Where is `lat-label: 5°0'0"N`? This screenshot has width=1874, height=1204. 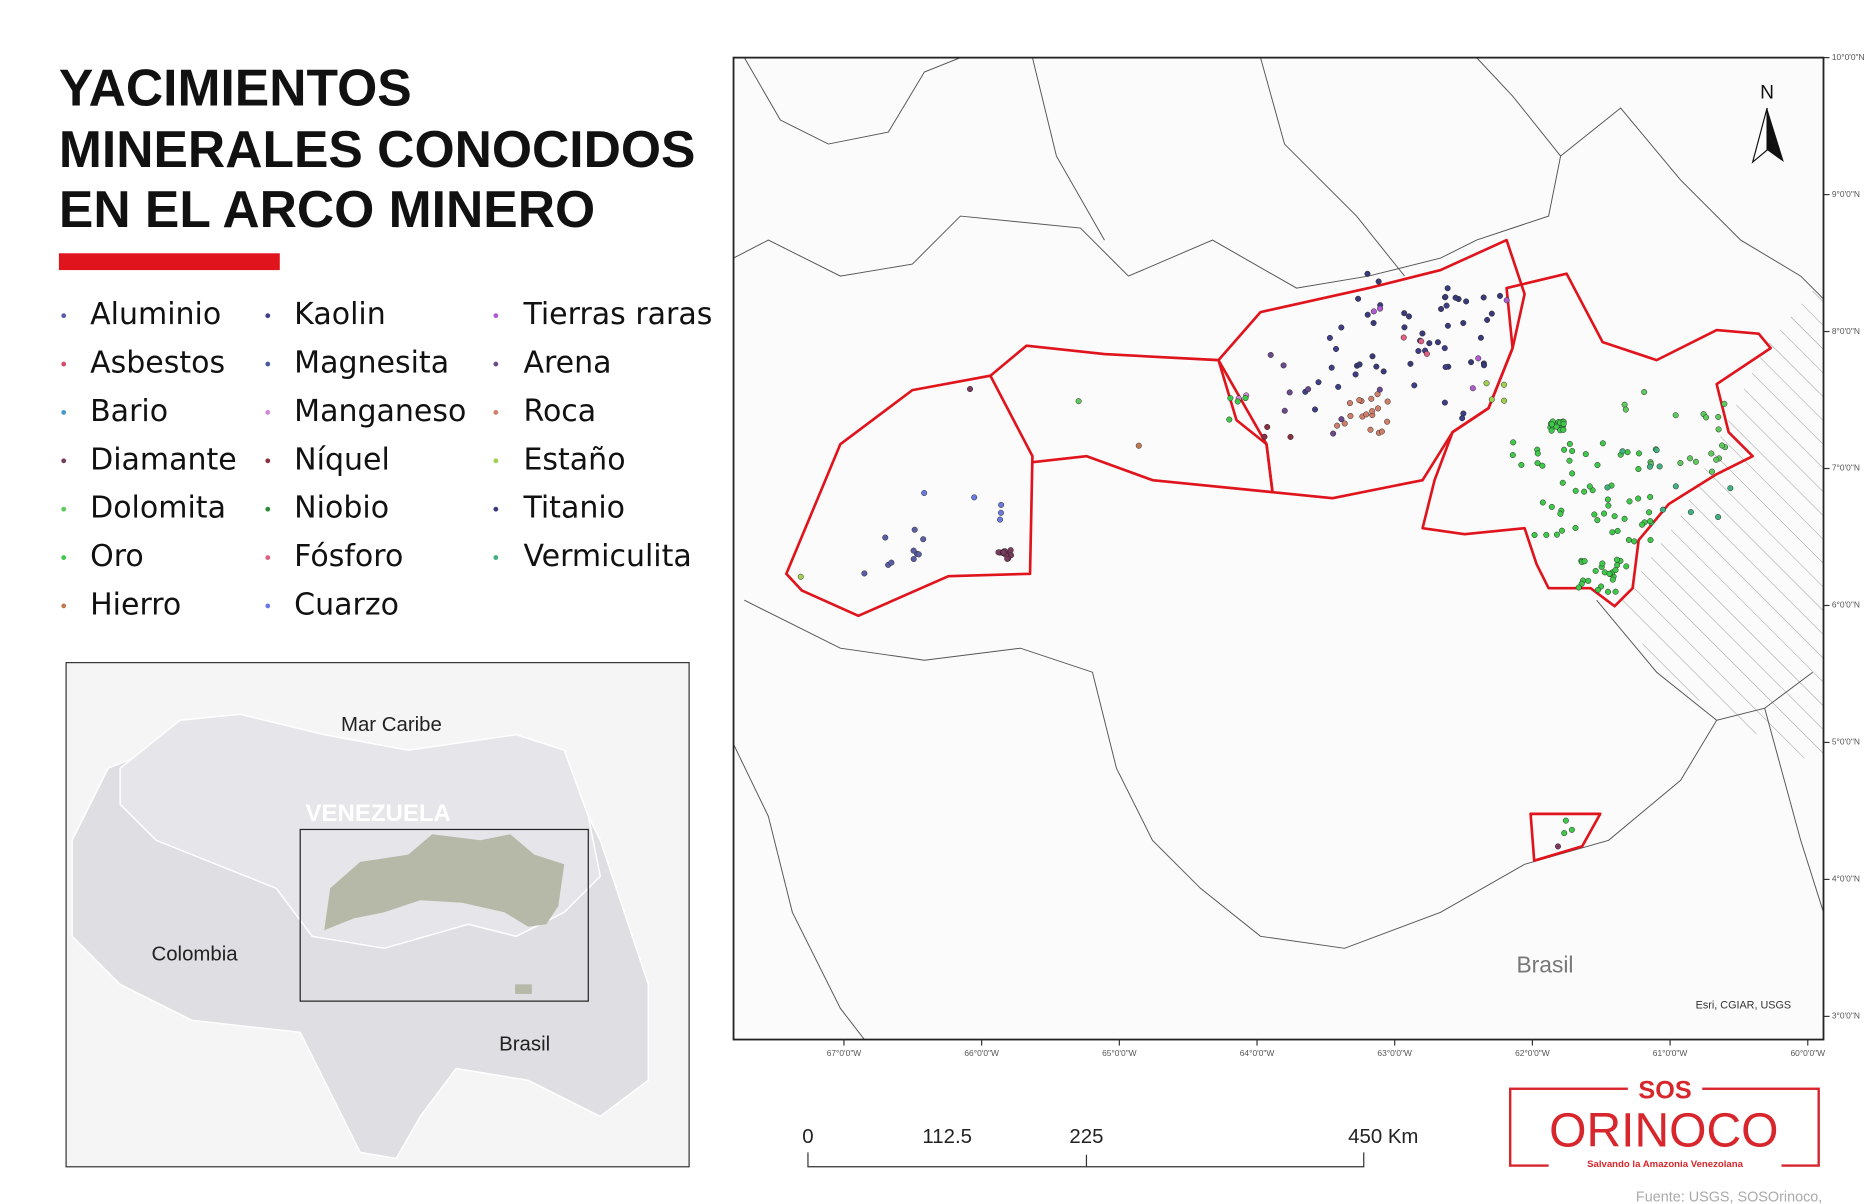 lat-label: 5°0'0"N is located at coordinates (1846, 742).